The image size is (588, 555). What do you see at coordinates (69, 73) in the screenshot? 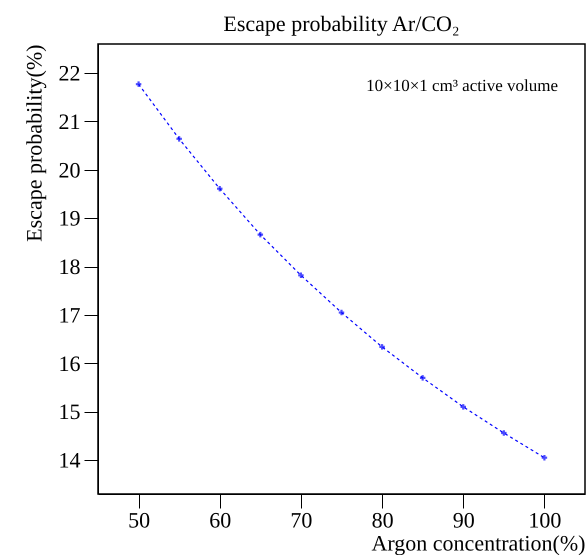
I see `y-tick-label: 22` at bounding box center [69, 73].